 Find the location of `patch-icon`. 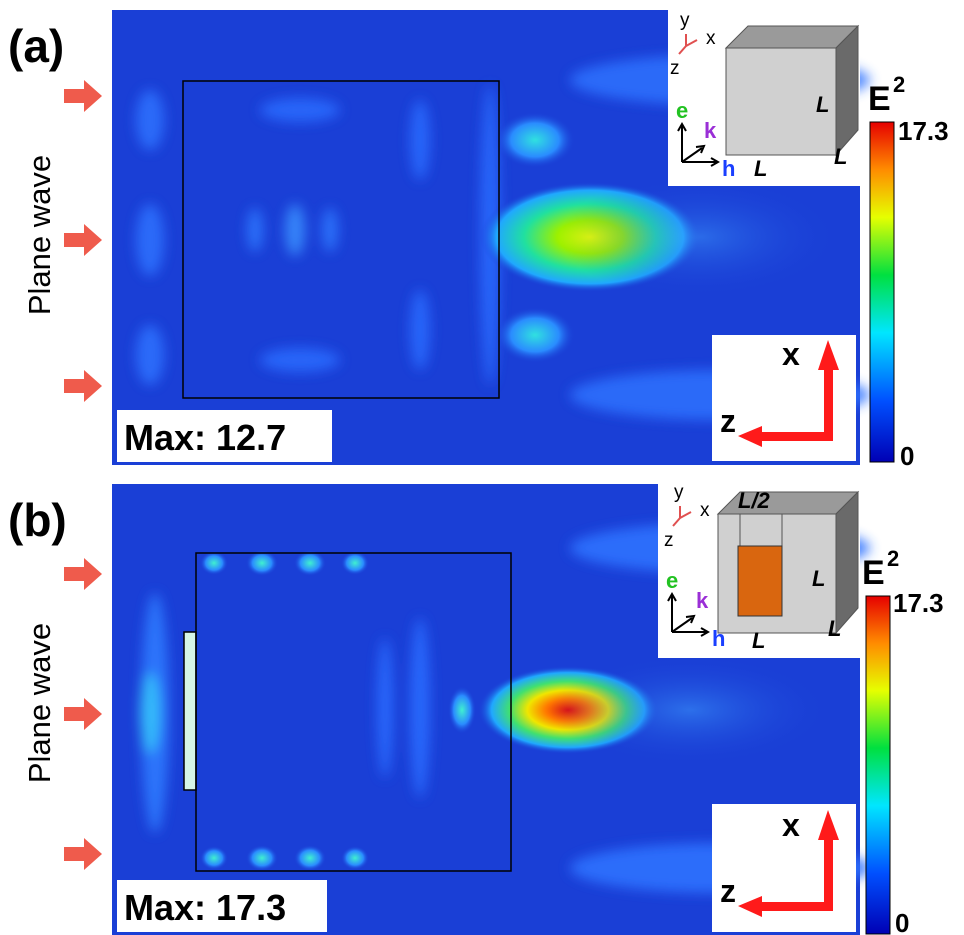

patch-icon is located at coordinates (760, 581).